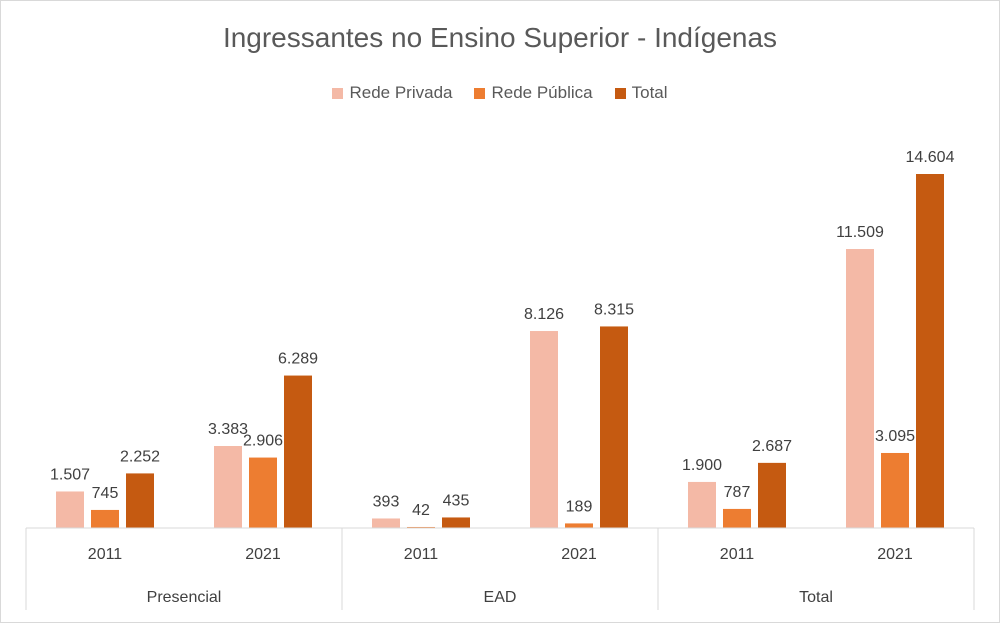 The width and height of the screenshot is (1000, 623). I want to click on legend-item: Total, so click(641, 93).